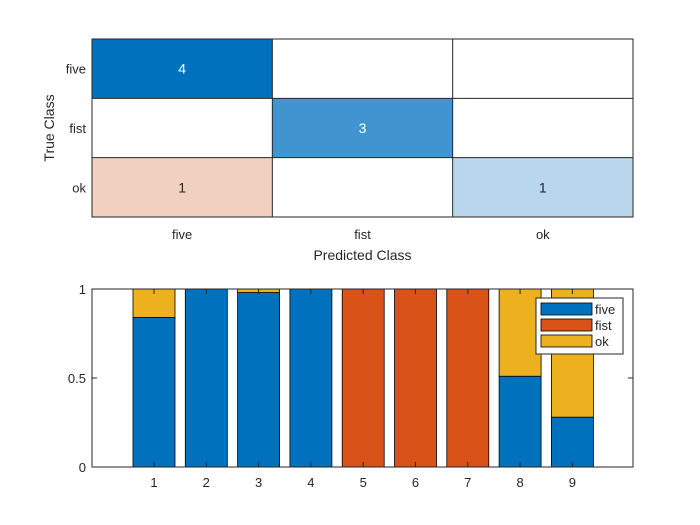 This screenshot has width=700, height=525. I want to click on matrix-cell-ok-five, so click(182, 187).